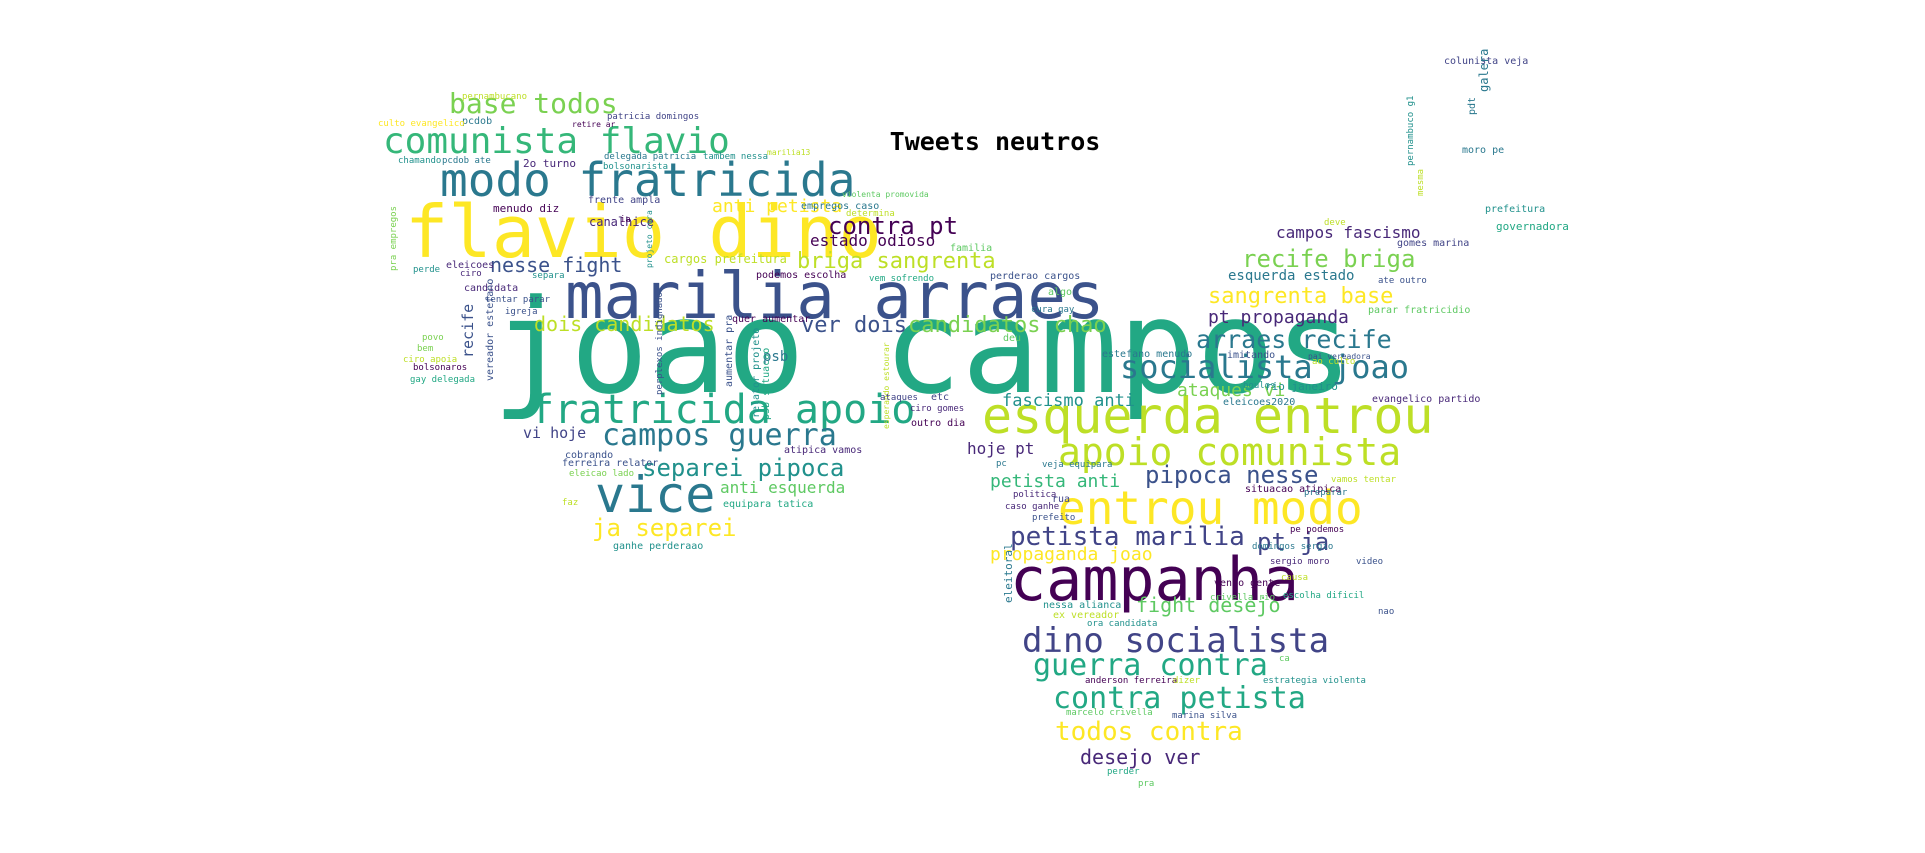 This screenshot has height=853, width=1925. Describe the element at coordinates (426, 270) in the screenshot. I see `cloud-word: perde` at that location.